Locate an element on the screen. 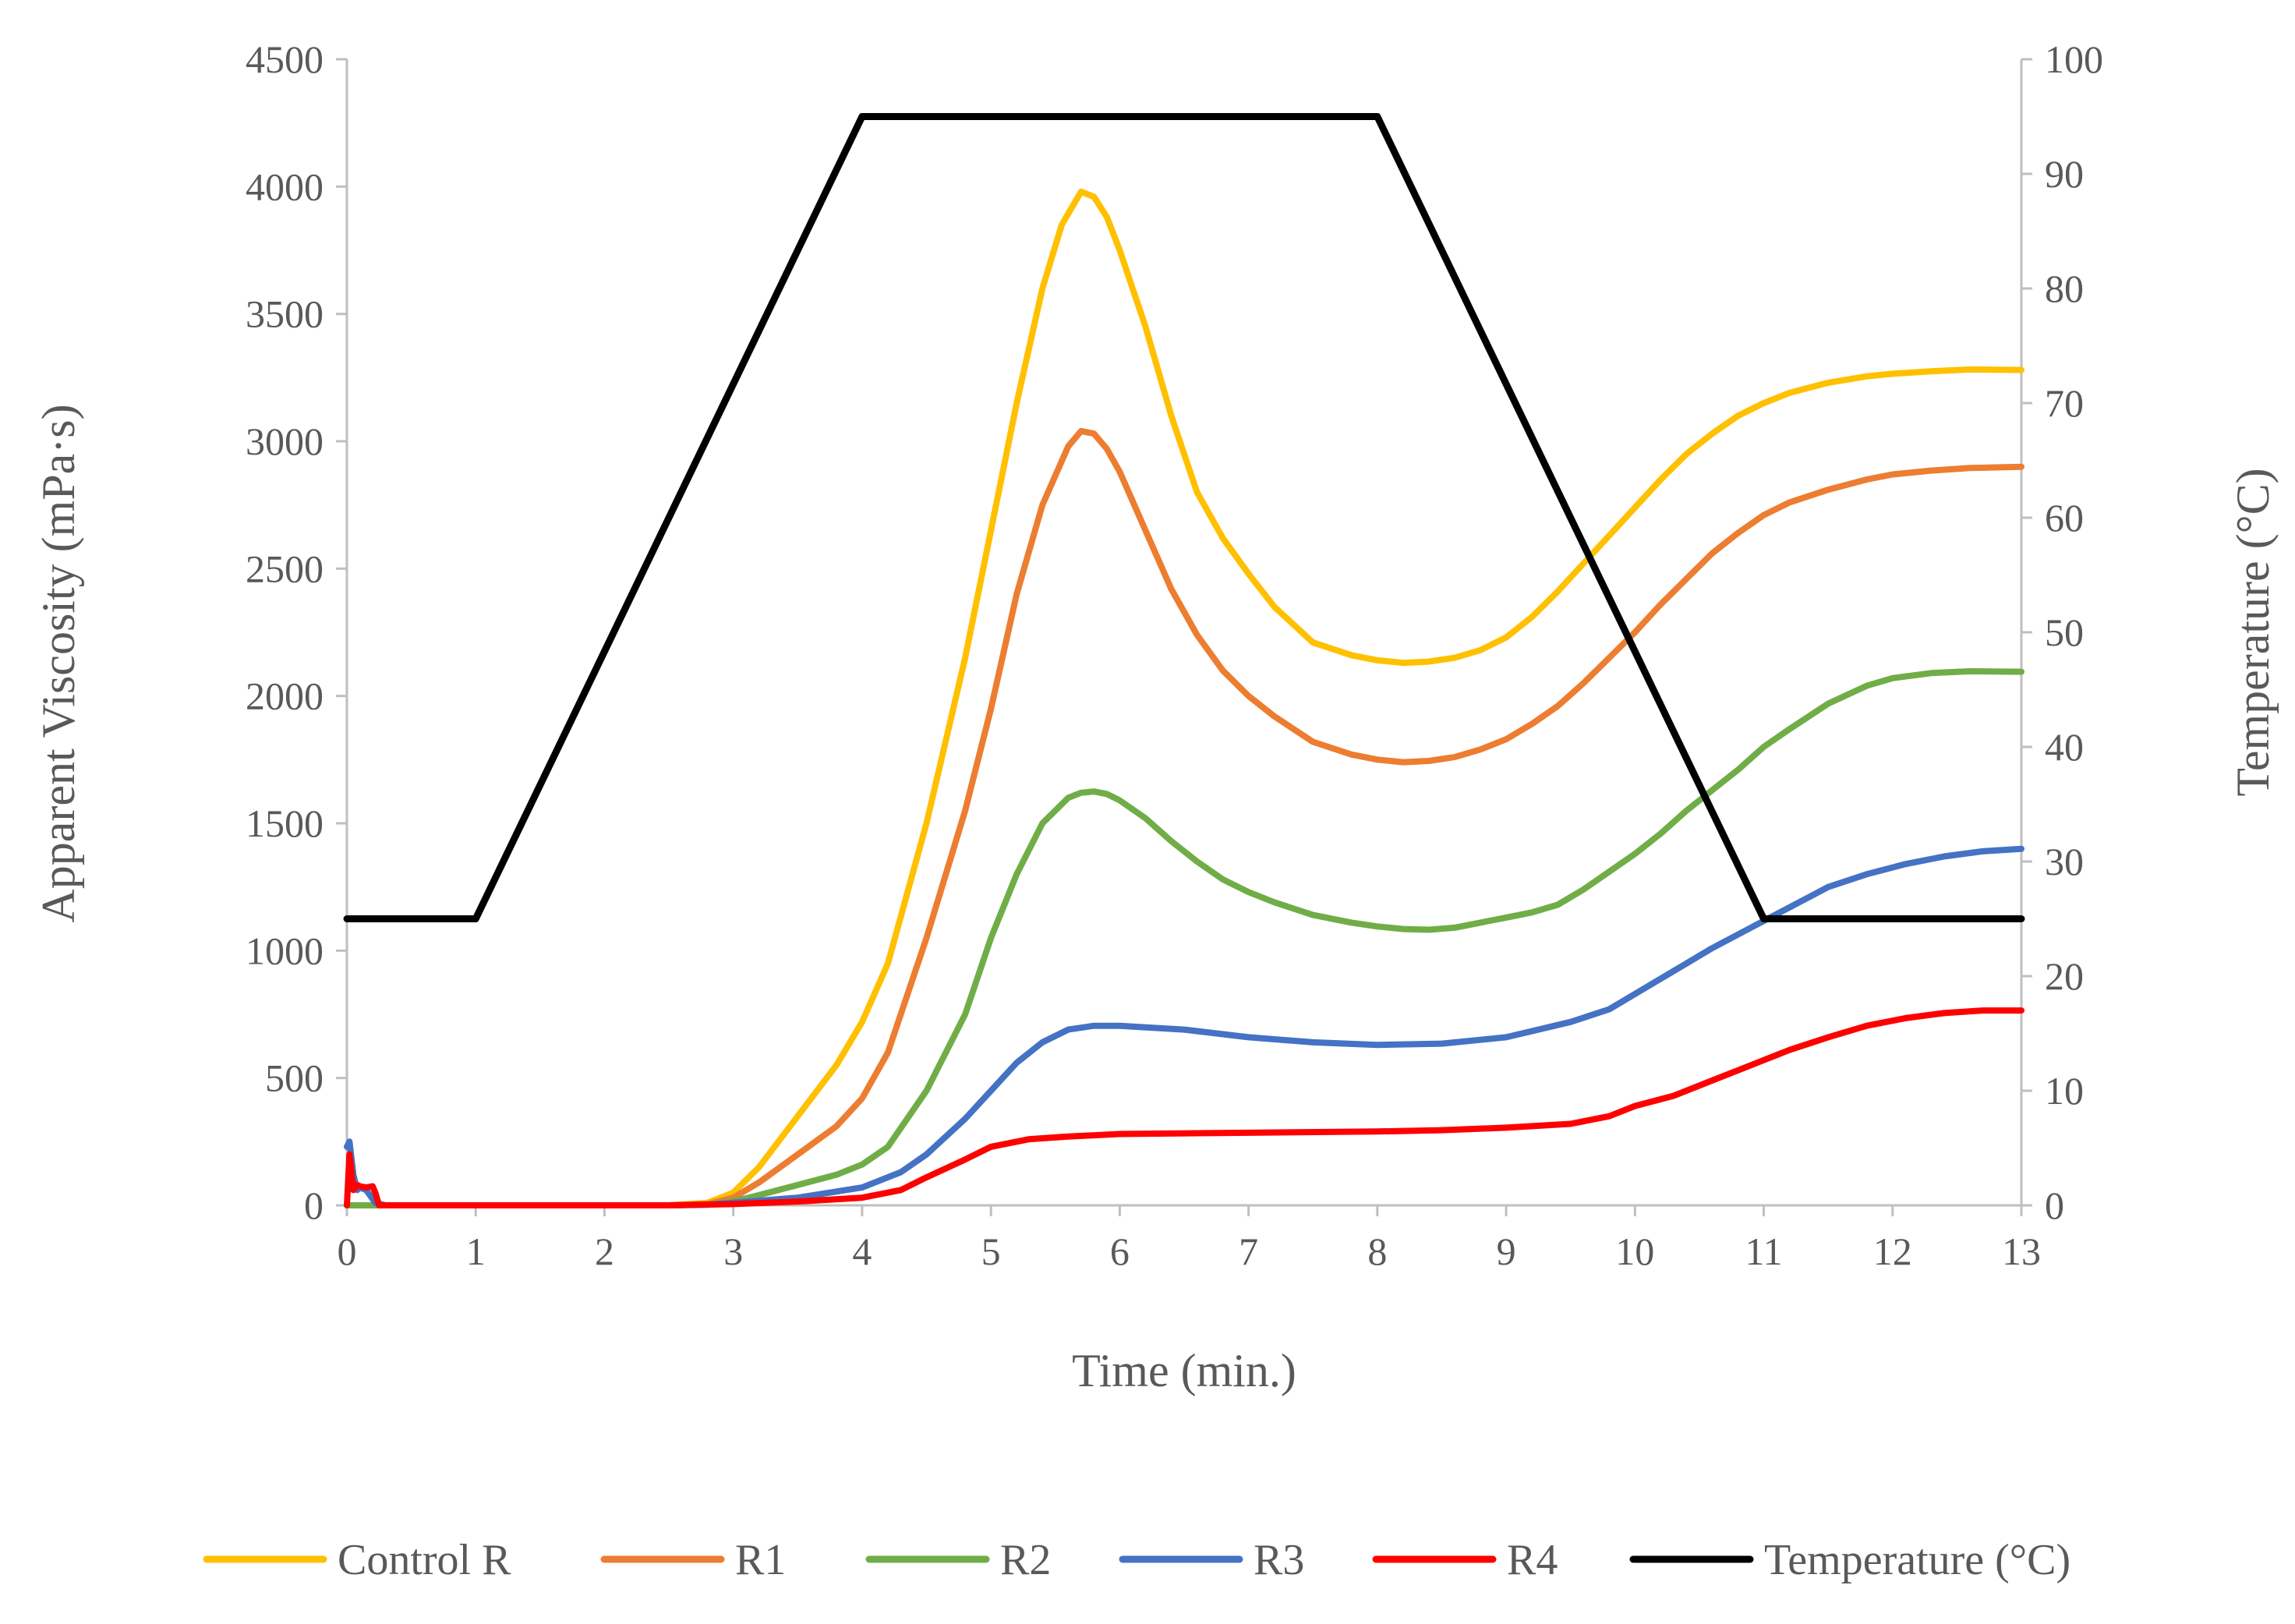 The width and height of the screenshot is (2295, 1624). y2-tick-label: 0 is located at coordinates (2054, 1205).